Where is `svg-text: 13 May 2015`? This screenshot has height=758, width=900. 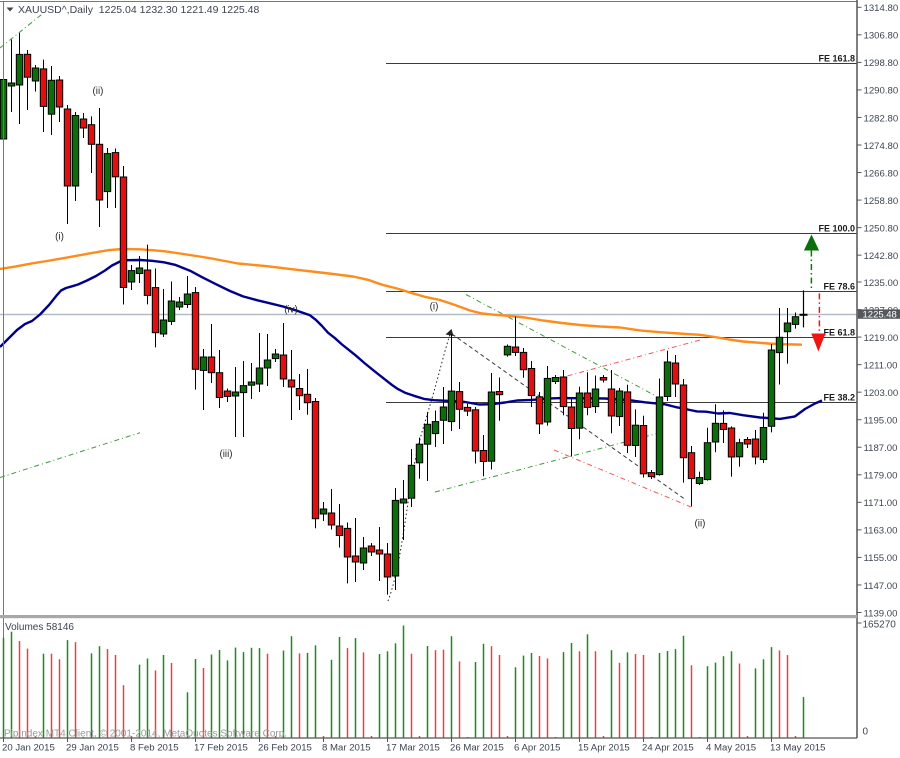
svg-text: 13 May 2015 is located at coordinates (797, 748).